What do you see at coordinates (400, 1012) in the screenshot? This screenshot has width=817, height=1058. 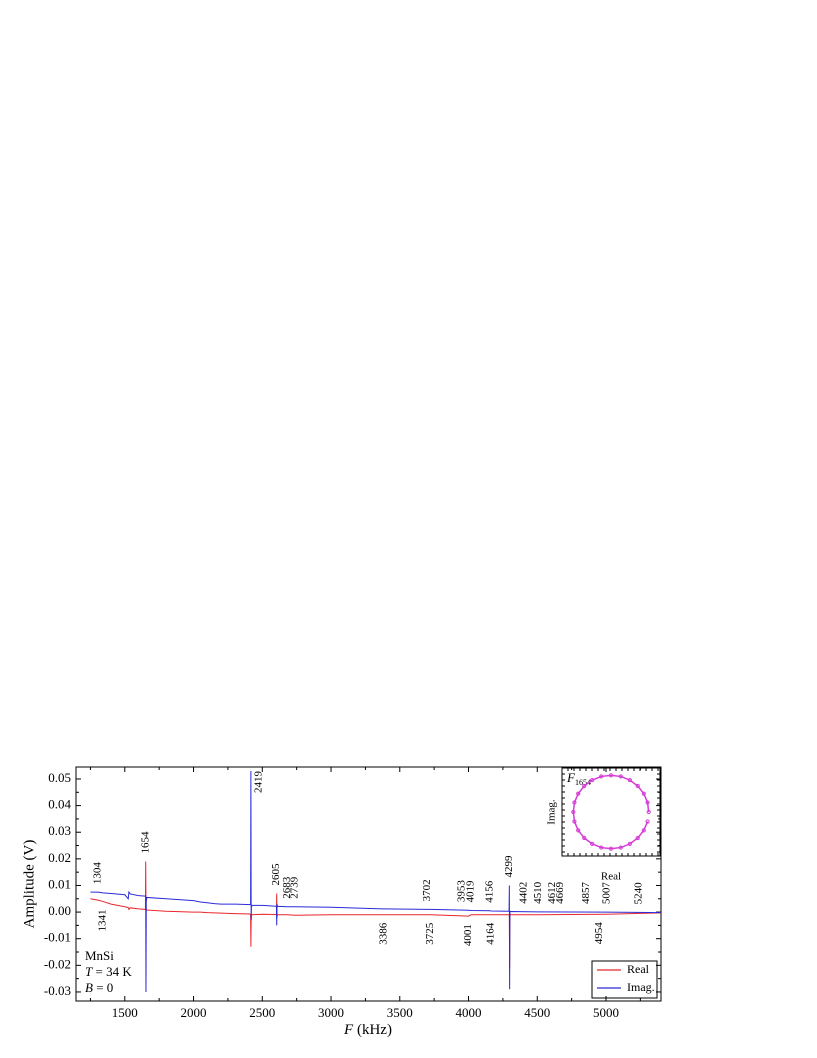 I see `x-tick-label: 3500` at bounding box center [400, 1012].